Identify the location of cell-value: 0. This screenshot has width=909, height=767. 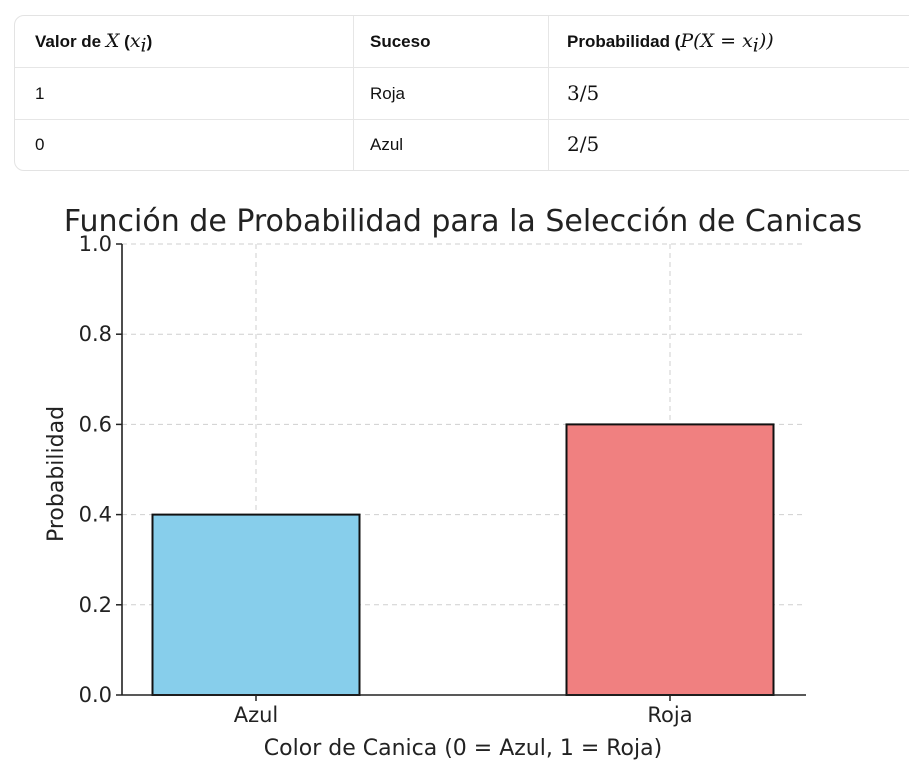
(40, 144).